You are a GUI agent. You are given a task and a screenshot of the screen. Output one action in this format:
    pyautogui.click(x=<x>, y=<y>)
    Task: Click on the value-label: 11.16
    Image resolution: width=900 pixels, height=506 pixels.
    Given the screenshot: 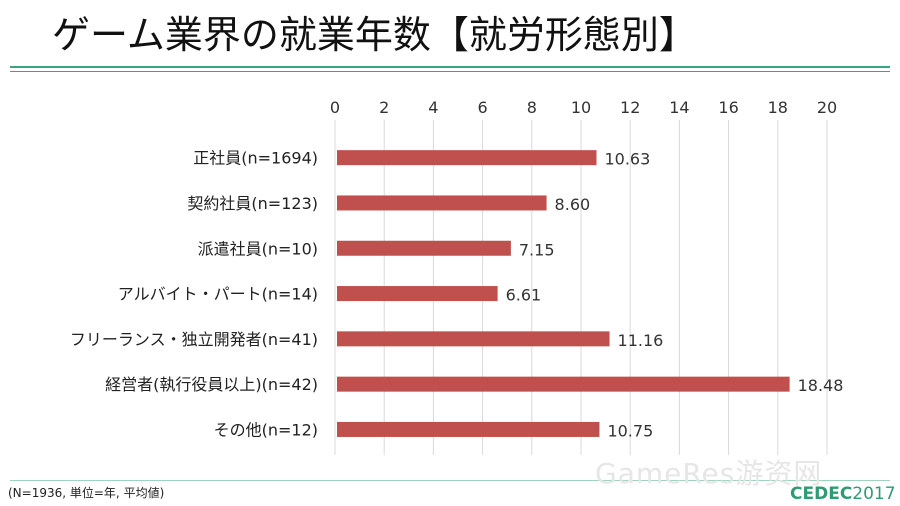 What is the action you would take?
    pyautogui.click(x=641, y=340)
    